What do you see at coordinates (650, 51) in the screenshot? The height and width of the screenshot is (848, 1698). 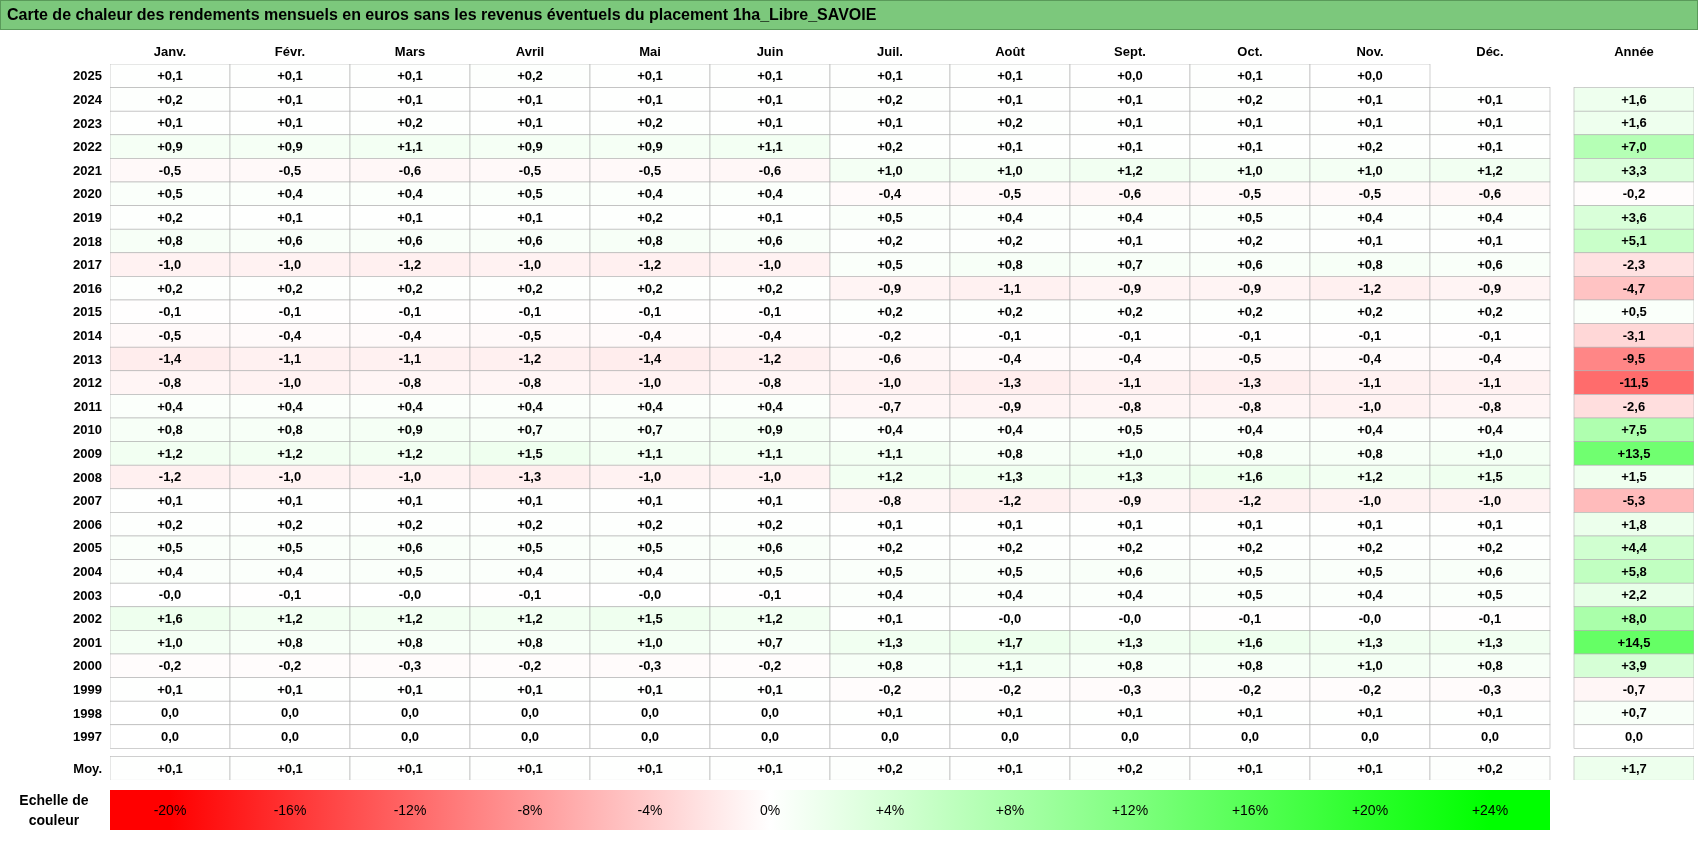 I see `x-tick-label: Mai` at bounding box center [650, 51].